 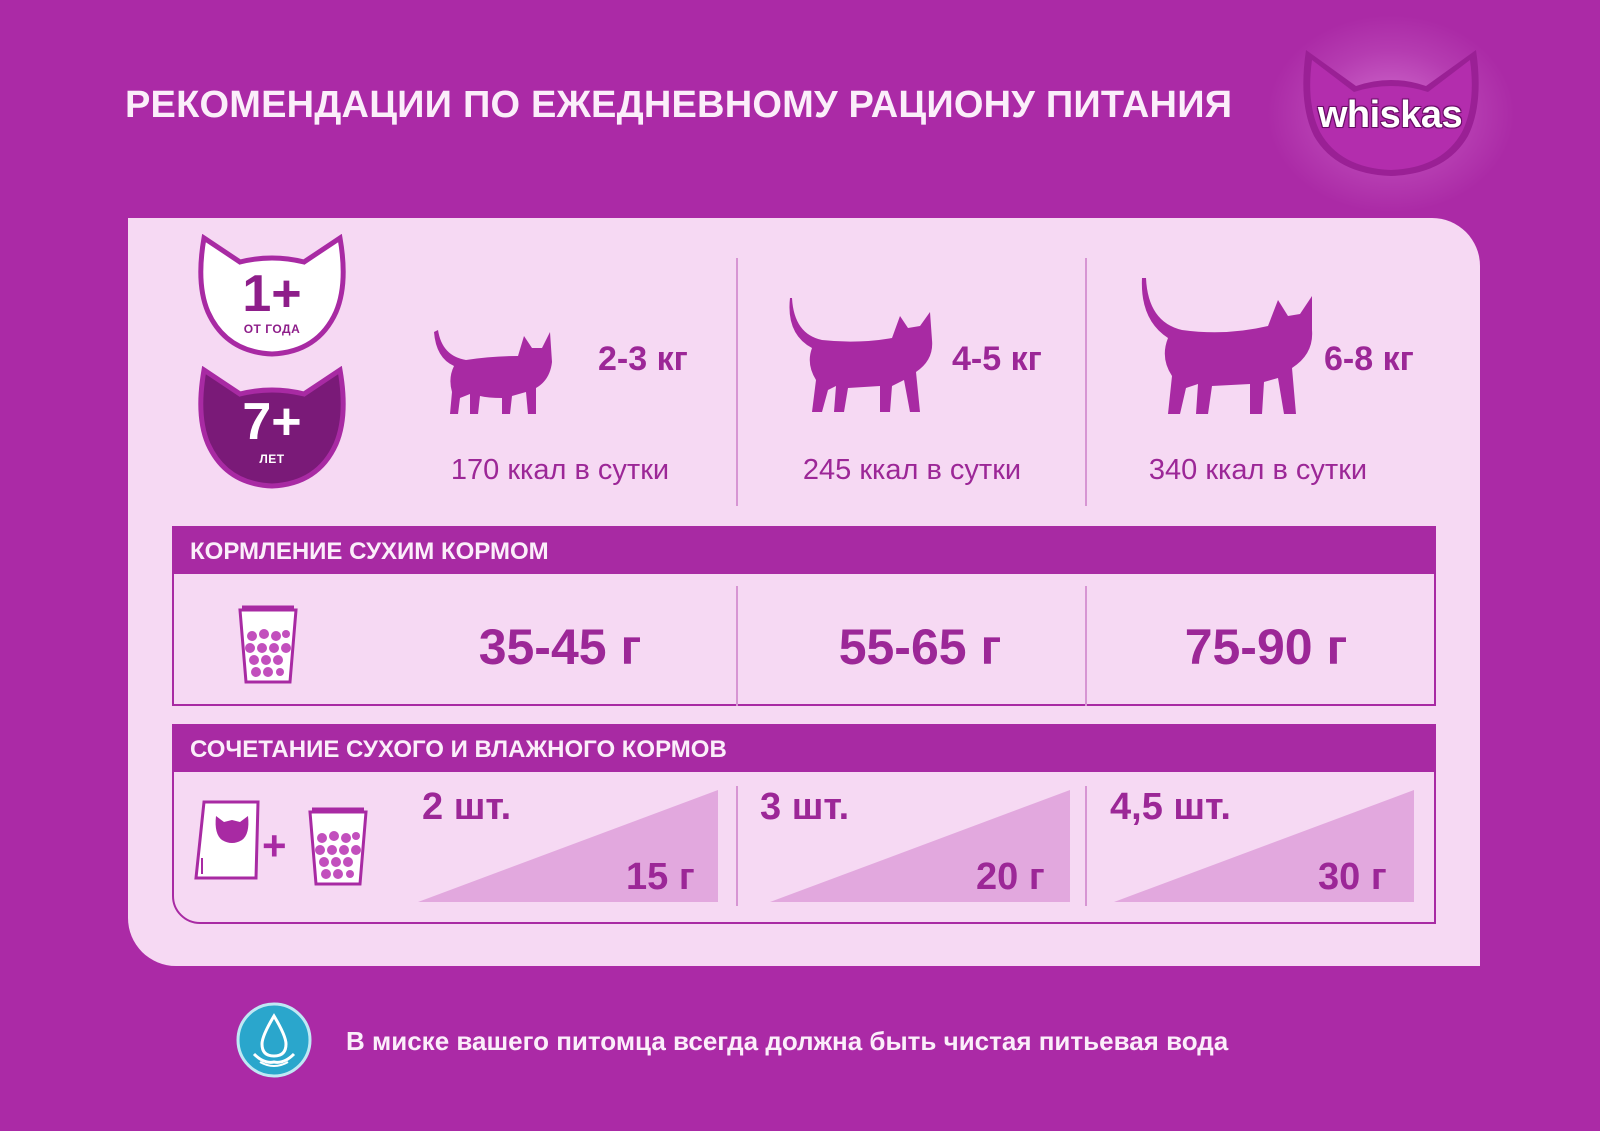 I want to click on kcal-label: 340 ккал в сутки, so click(x=1258, y=470).